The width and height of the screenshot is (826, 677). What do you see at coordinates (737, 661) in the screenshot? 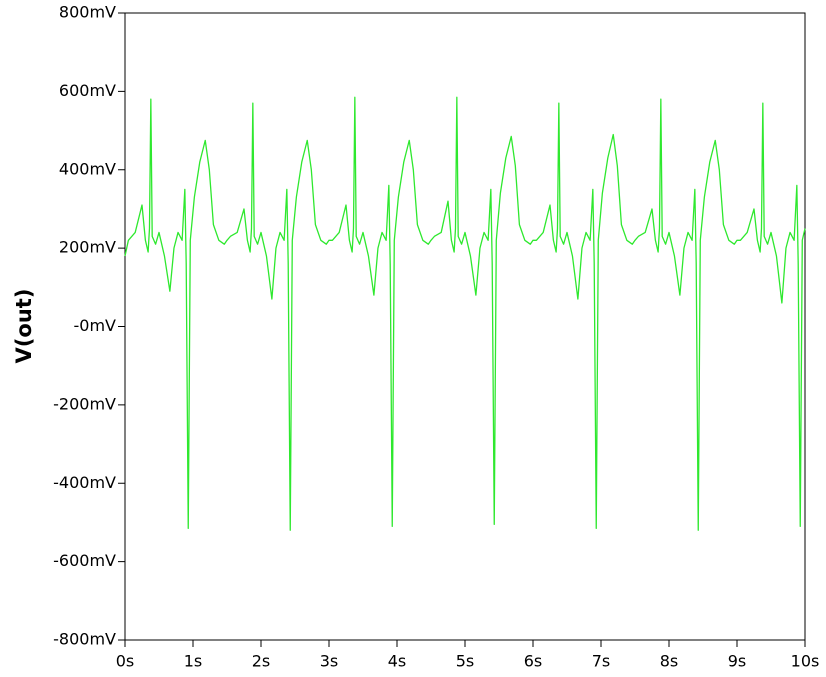
I see `x-tick-label: 9s` at bounding box center [737, 661].